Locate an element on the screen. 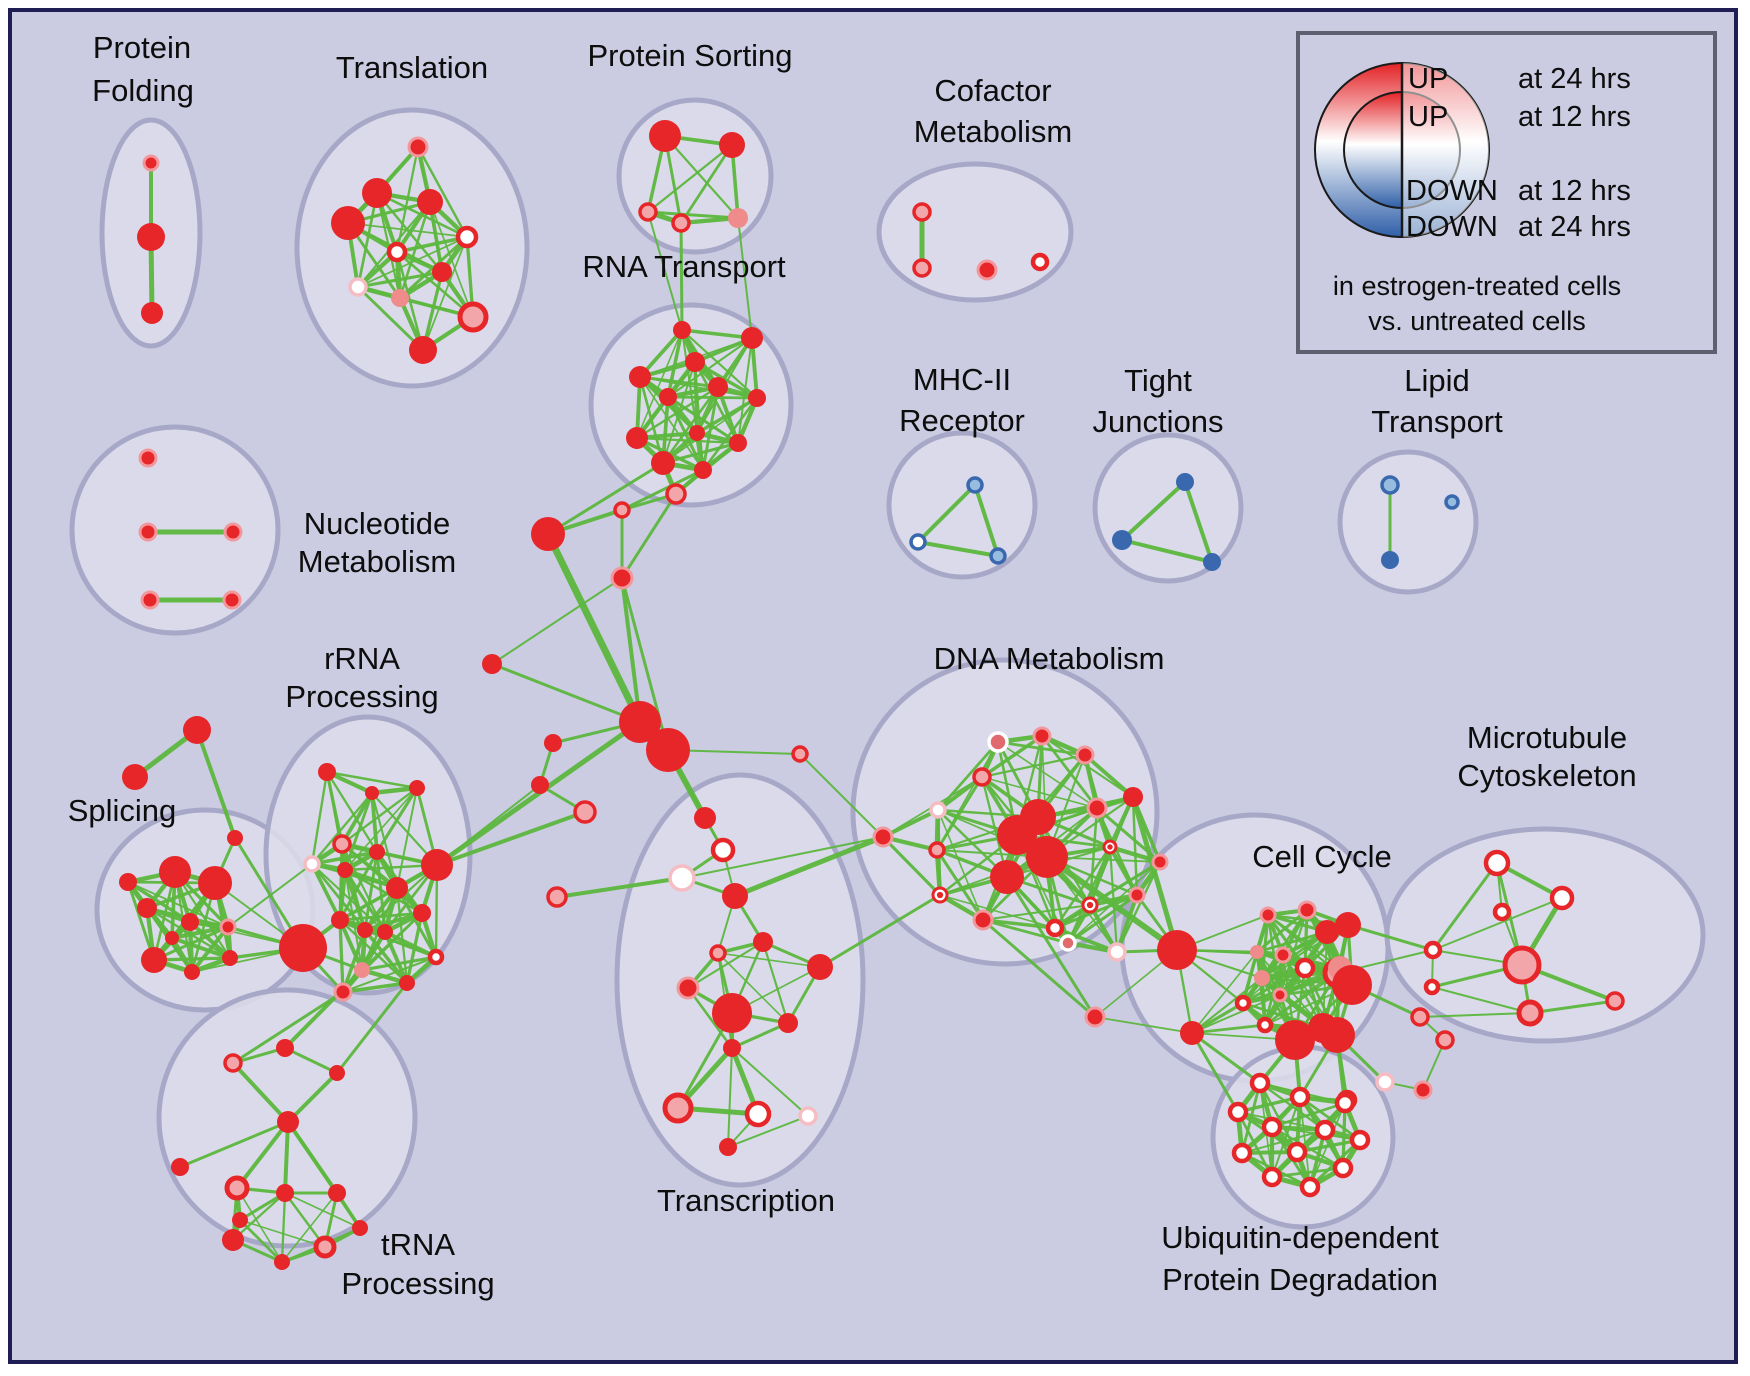  cluster-ellipse-ps is located at coordinates (695, 176).